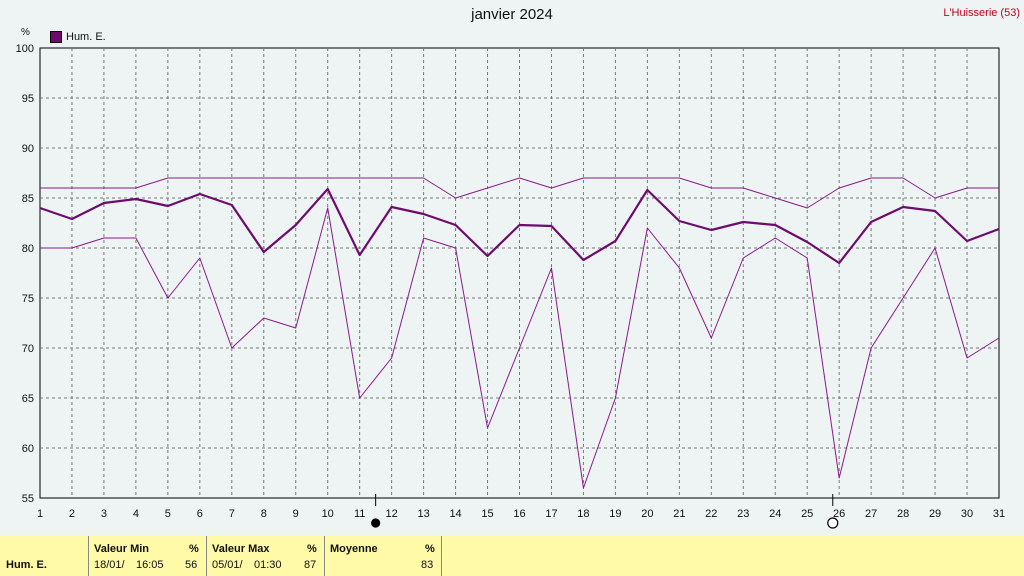 This screenshot has height=576, width=1024. I want to click on x-tick-label: 24, so click(775, 514).